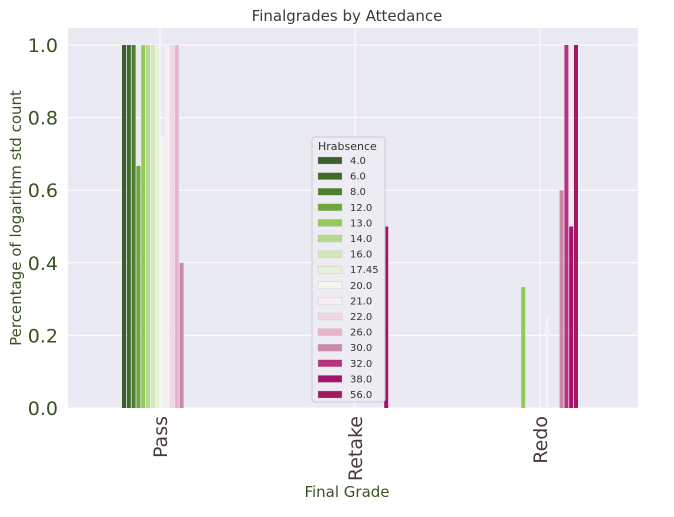 The height and width of the screenshot is (517, 674). What do you see at coordinates (347, 146) in the screenshot?
I see `legend-title: Hrabsence` at bounding box center [347, 146].